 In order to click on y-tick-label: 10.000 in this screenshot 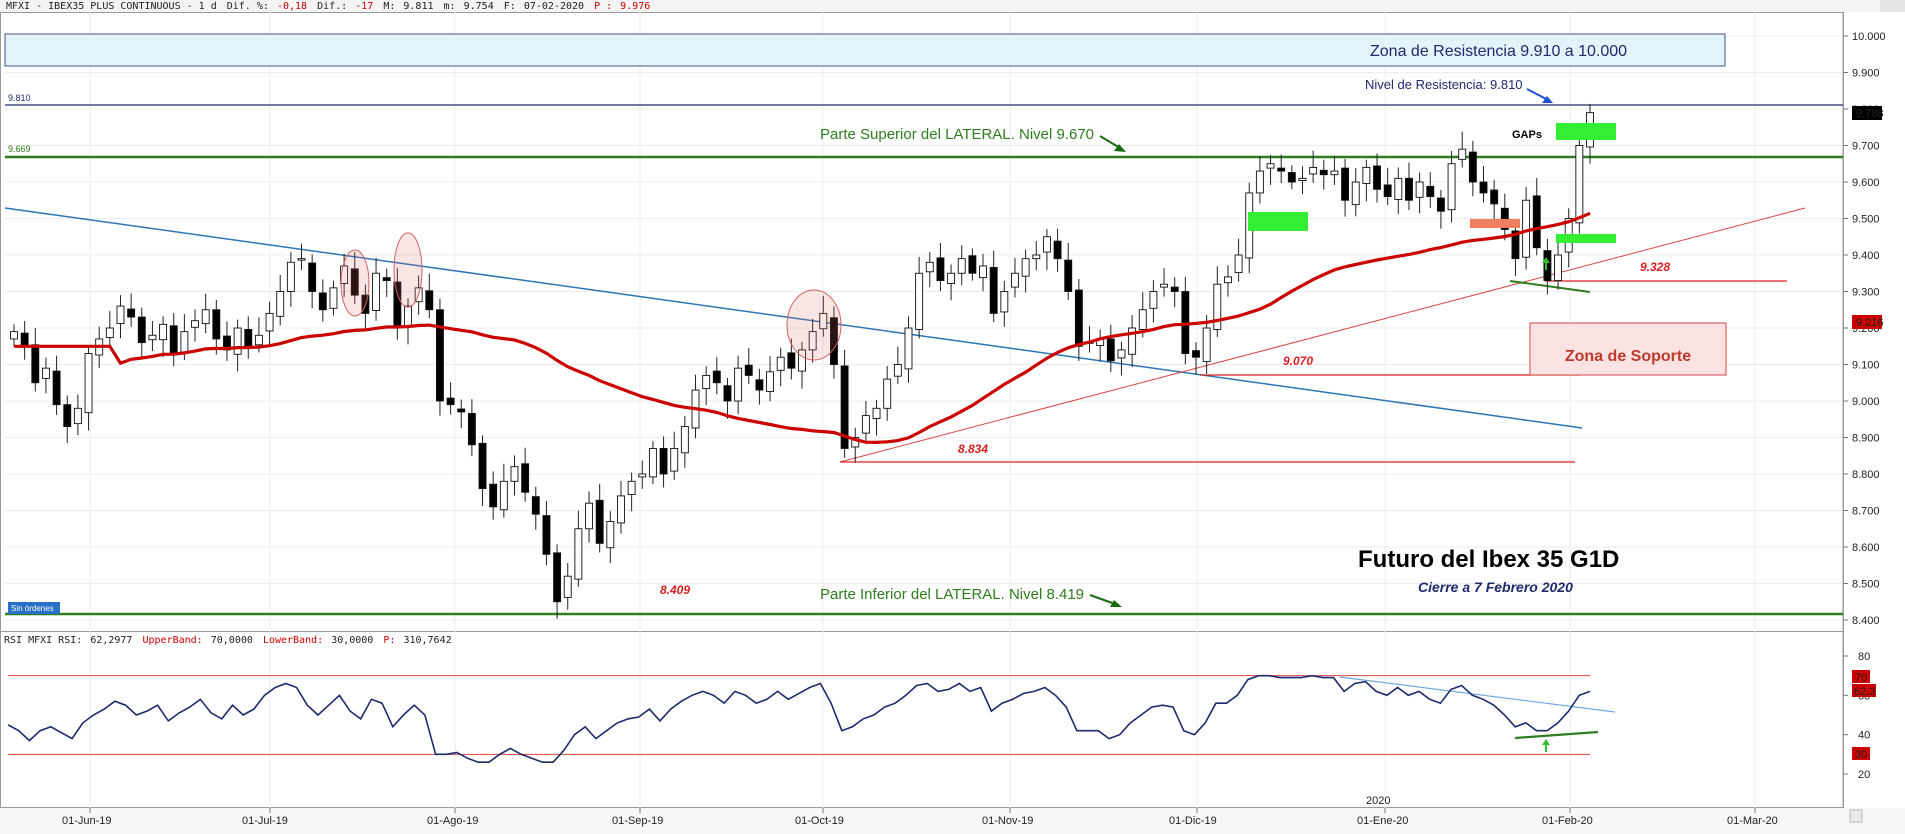, I will do `click(1869, 37)`.